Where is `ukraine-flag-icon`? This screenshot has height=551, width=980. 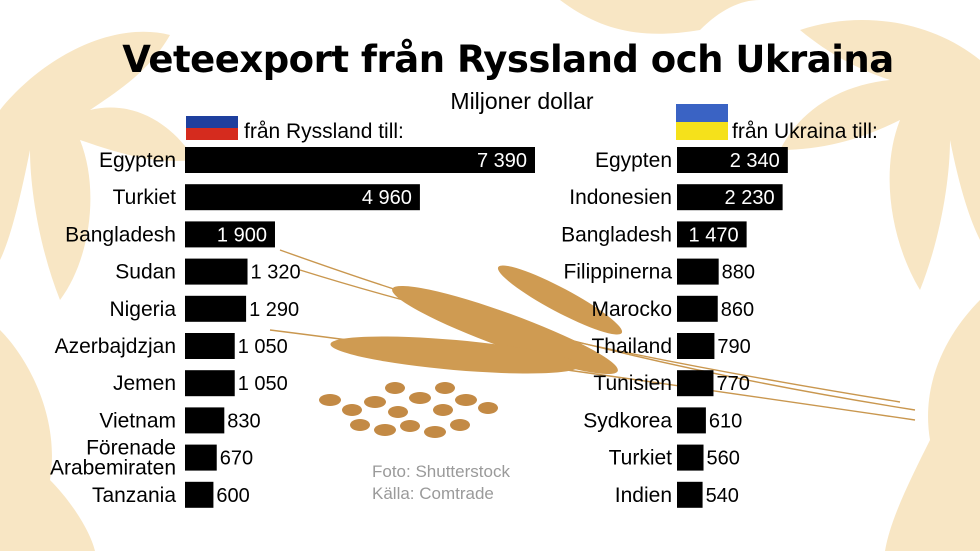
ukraine-flag-icon is located at coordinates (702, 122).